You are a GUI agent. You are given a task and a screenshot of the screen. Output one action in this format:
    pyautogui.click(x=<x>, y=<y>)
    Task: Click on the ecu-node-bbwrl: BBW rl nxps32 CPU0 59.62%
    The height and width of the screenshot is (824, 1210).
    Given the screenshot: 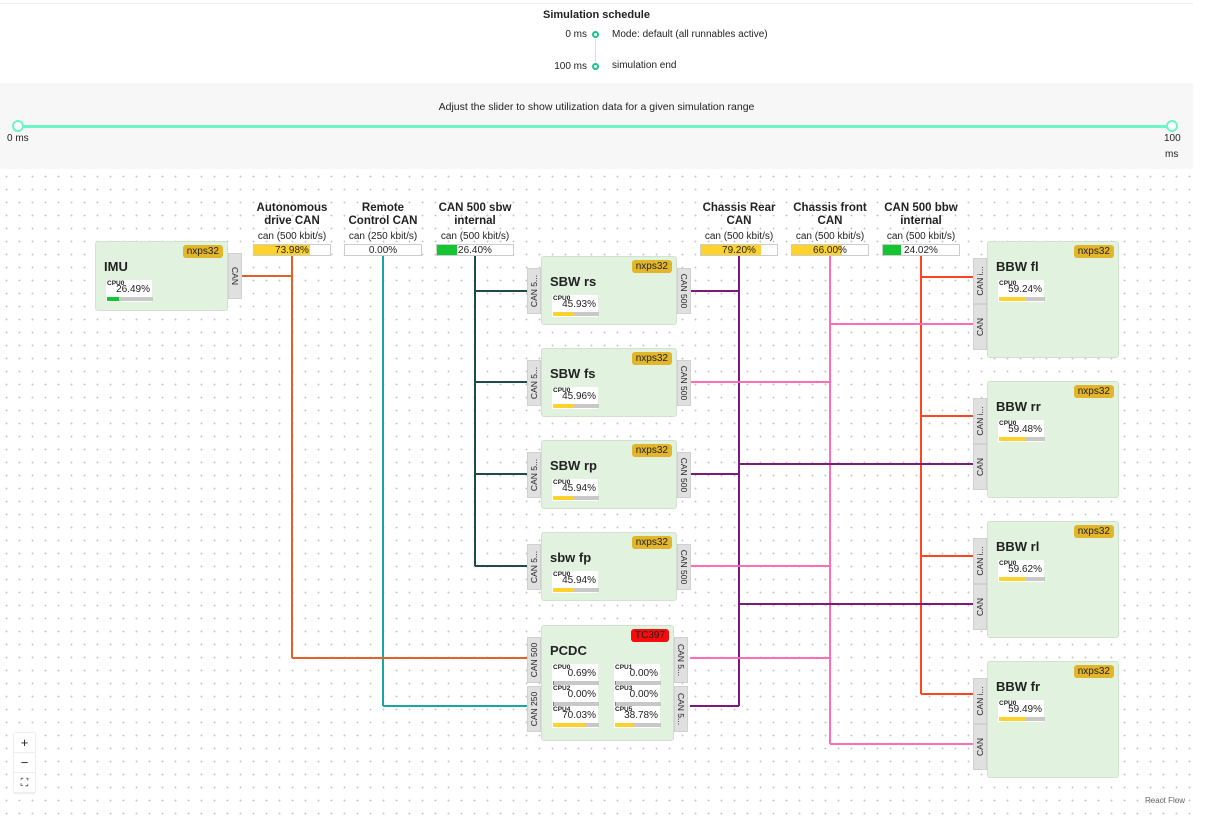 What is the action you would take?
    pyautogui.click(x=1053, y=579)
    